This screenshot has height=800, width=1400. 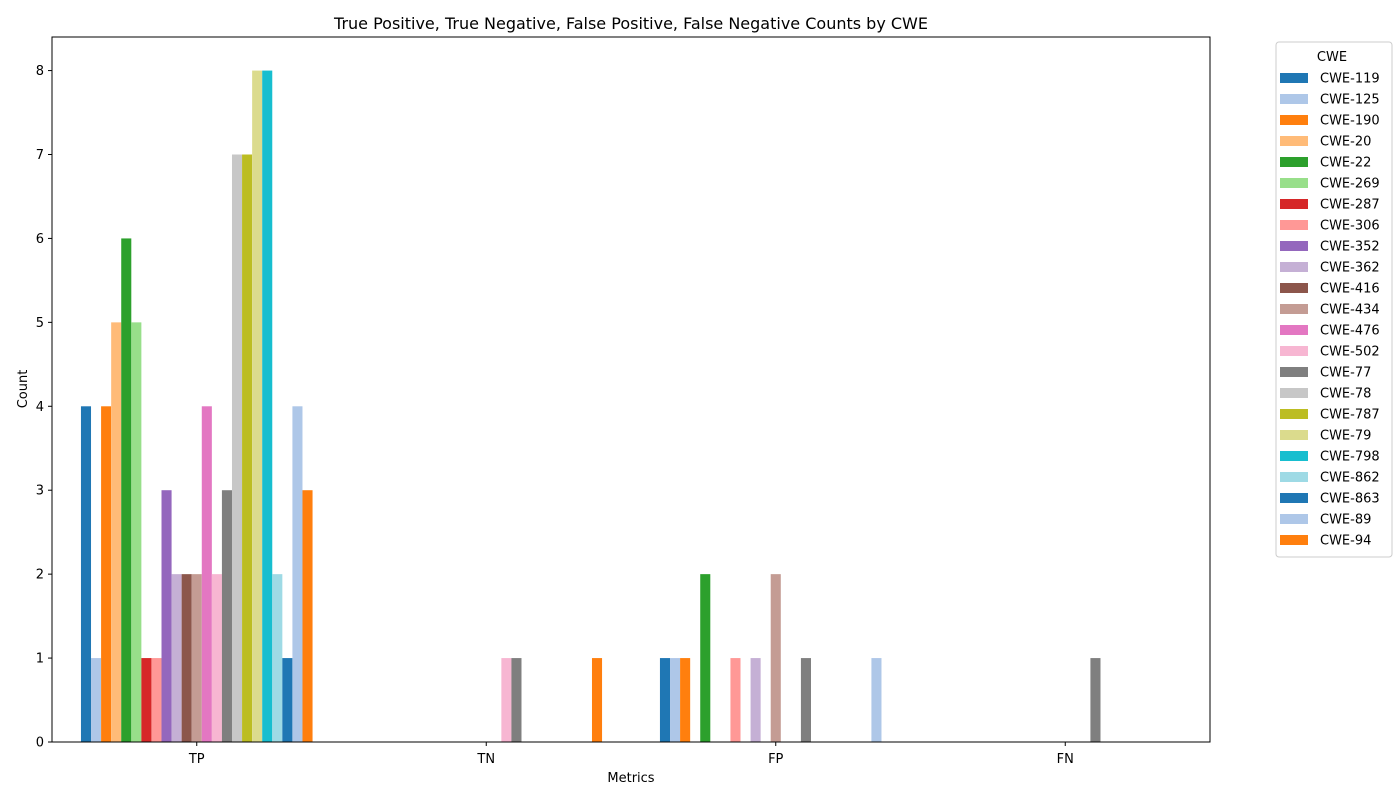 I want to click on bar-cwe-502-tp, so click(x=216, y=658).